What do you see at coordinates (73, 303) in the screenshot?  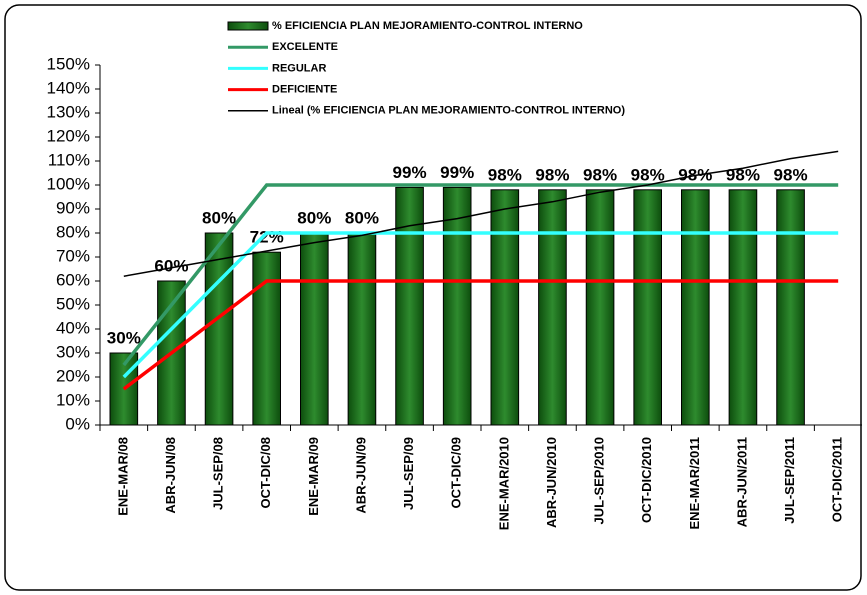 I see `y-tick-label: 50%` at bounding box center [73, 303].